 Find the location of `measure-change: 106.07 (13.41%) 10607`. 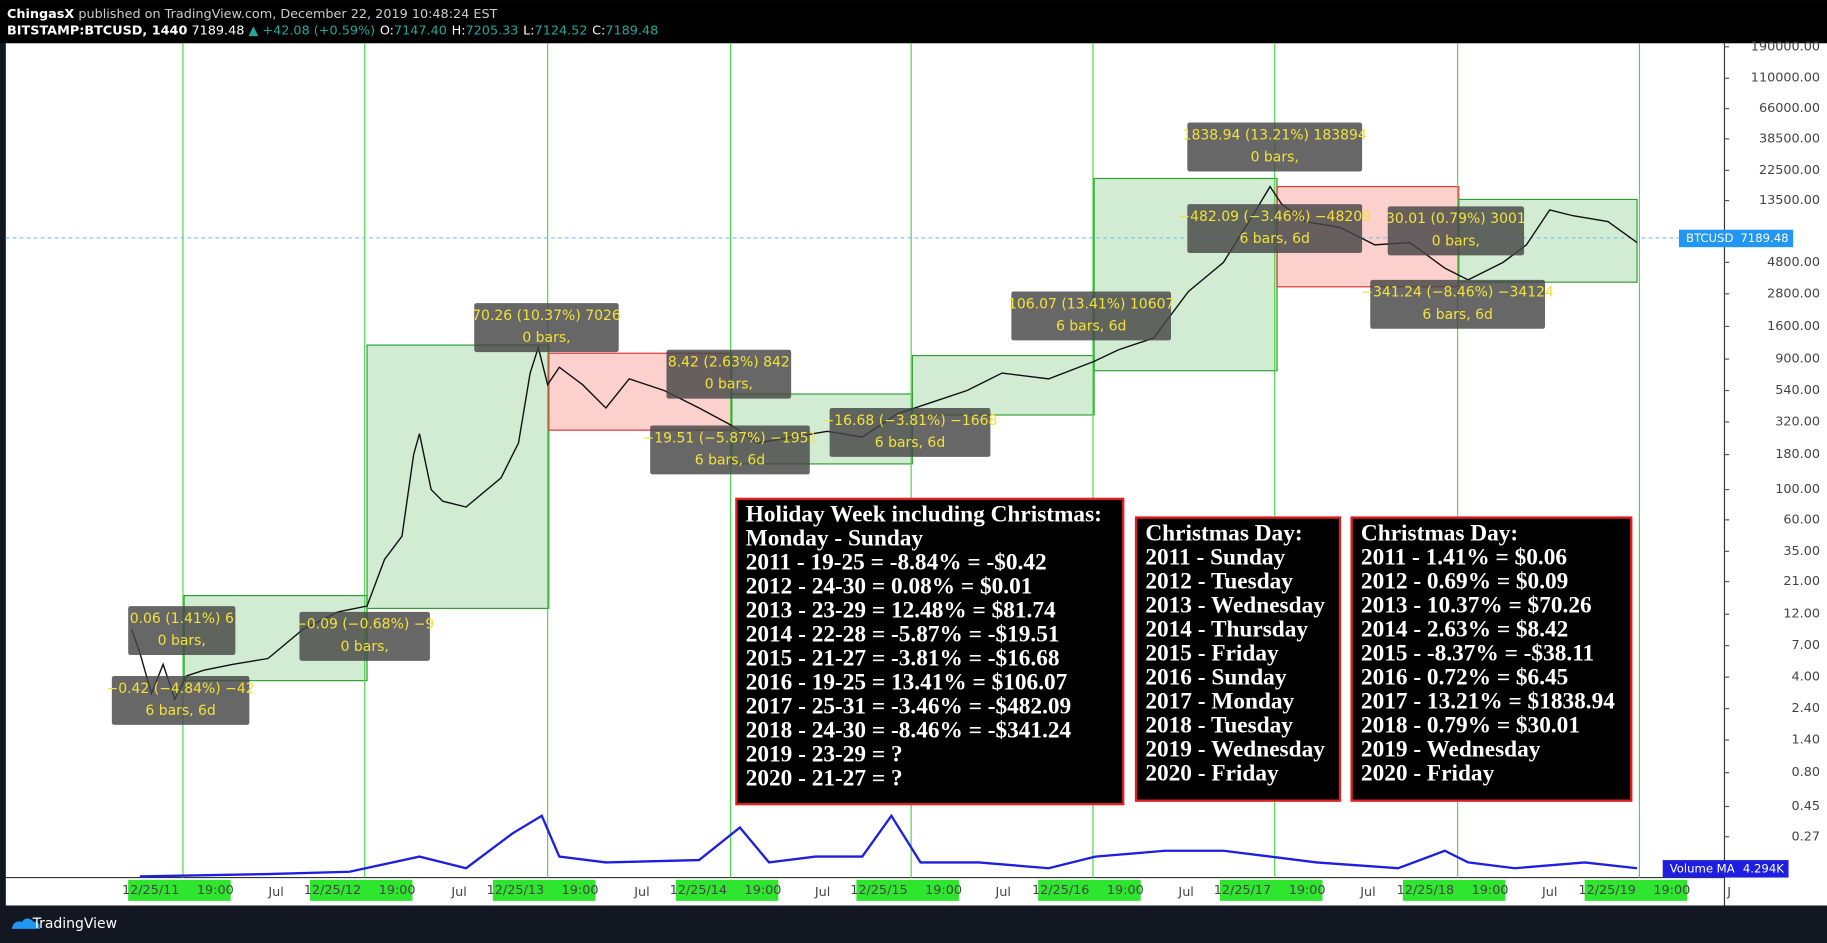

measure-change: 106.07 (13.41%) 10607 is located at coordinates (1091, 304).